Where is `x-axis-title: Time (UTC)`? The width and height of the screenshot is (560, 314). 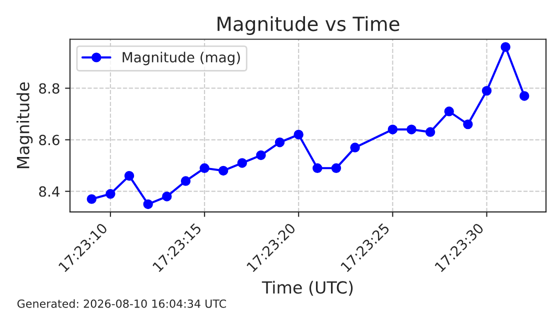 x-axis-title: Time (UTC) is located at coordinates (307, 288).